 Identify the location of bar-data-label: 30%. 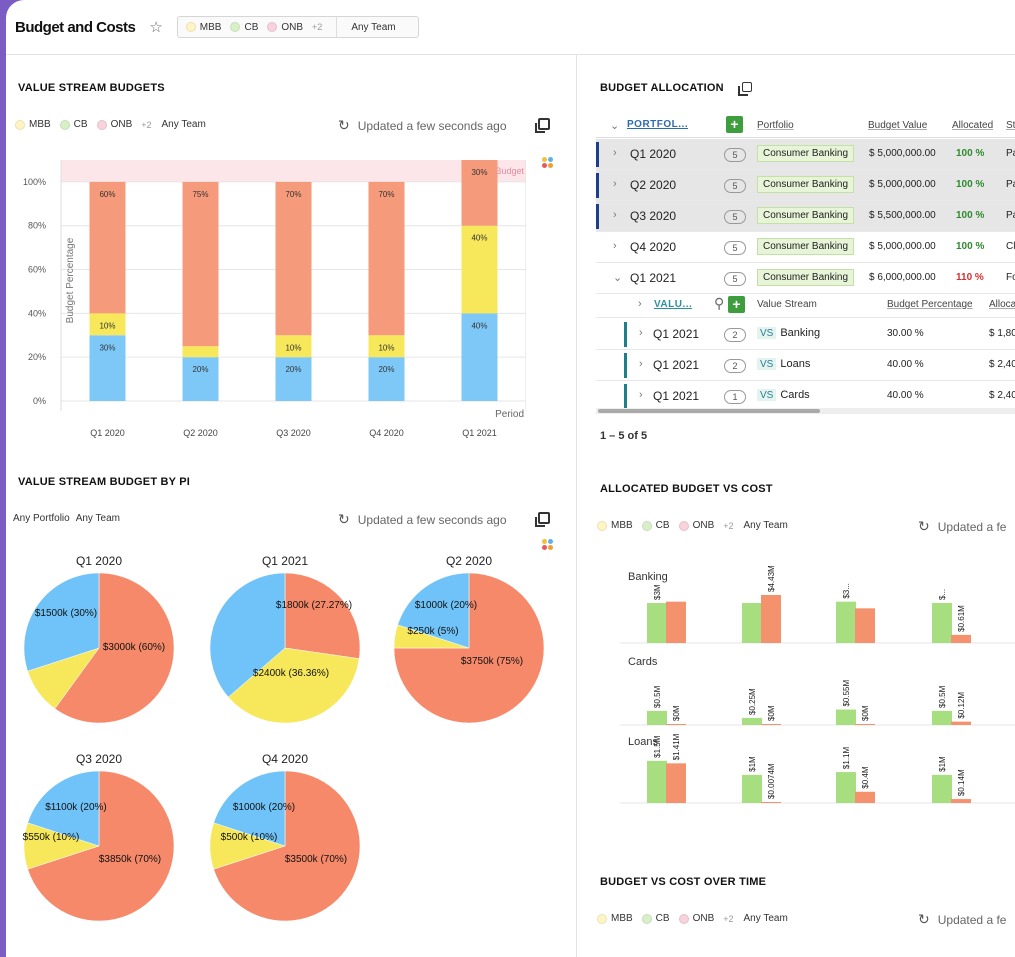
(479, 172).